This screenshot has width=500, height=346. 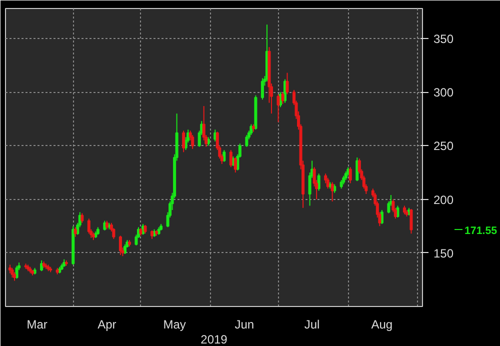 I want to click on y-tick-label: 300, so click(x=444, y=93).